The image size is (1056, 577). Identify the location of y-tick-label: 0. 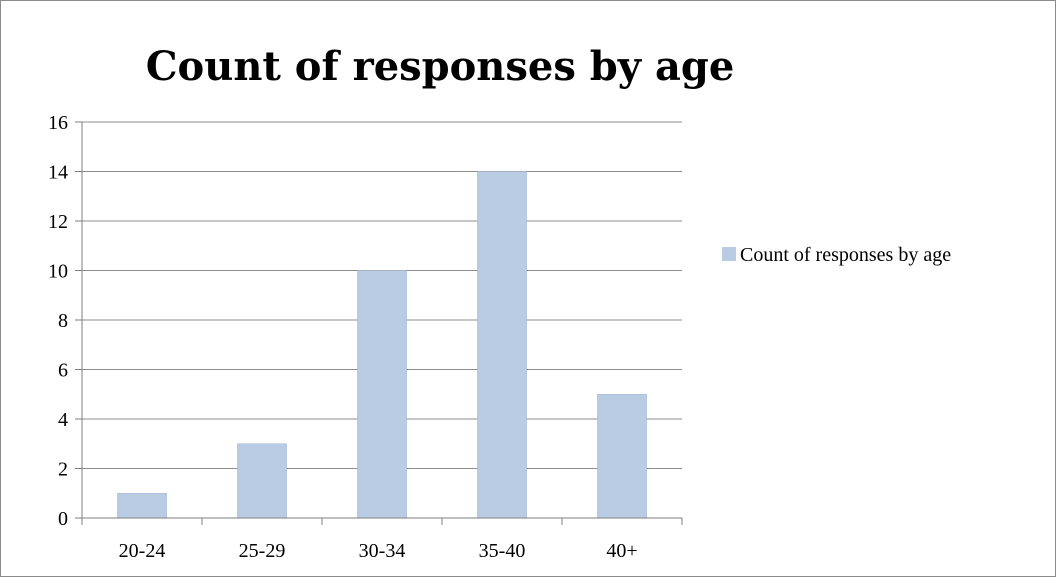
(63, 519).